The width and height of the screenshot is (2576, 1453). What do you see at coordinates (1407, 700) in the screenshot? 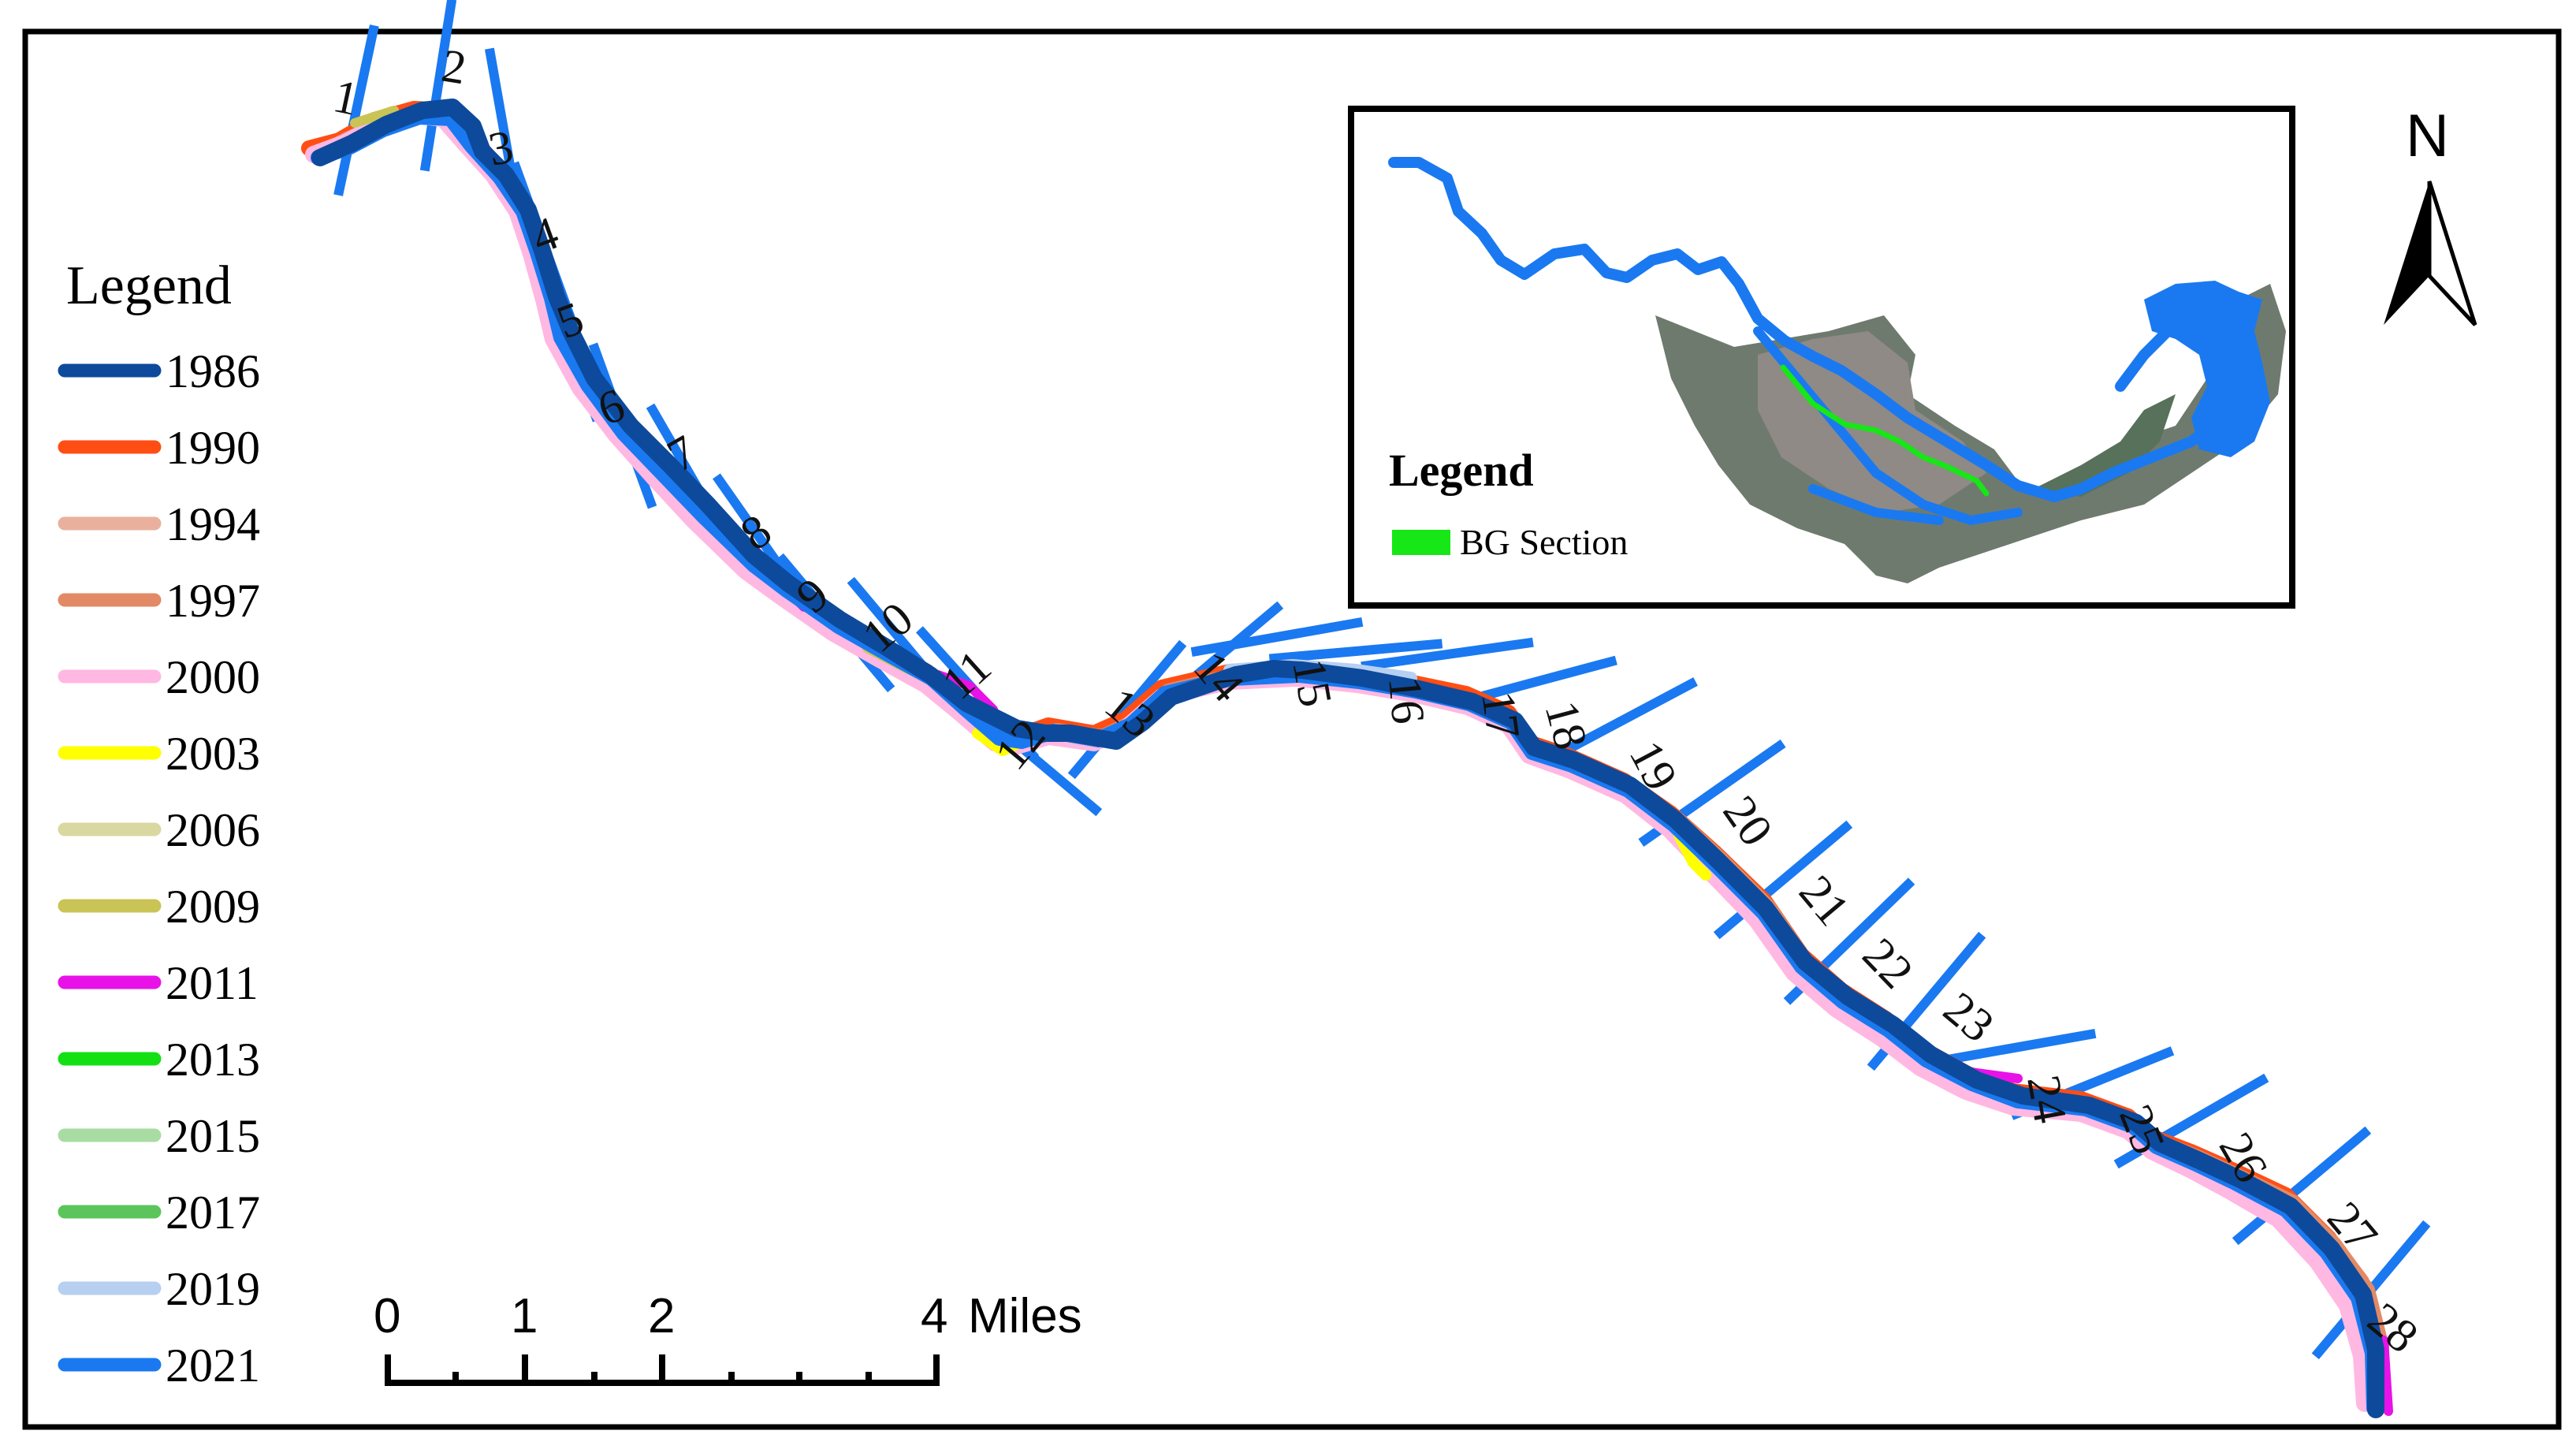
I see `cross-section-label-16: 16` at bounding box center [1407, 700].